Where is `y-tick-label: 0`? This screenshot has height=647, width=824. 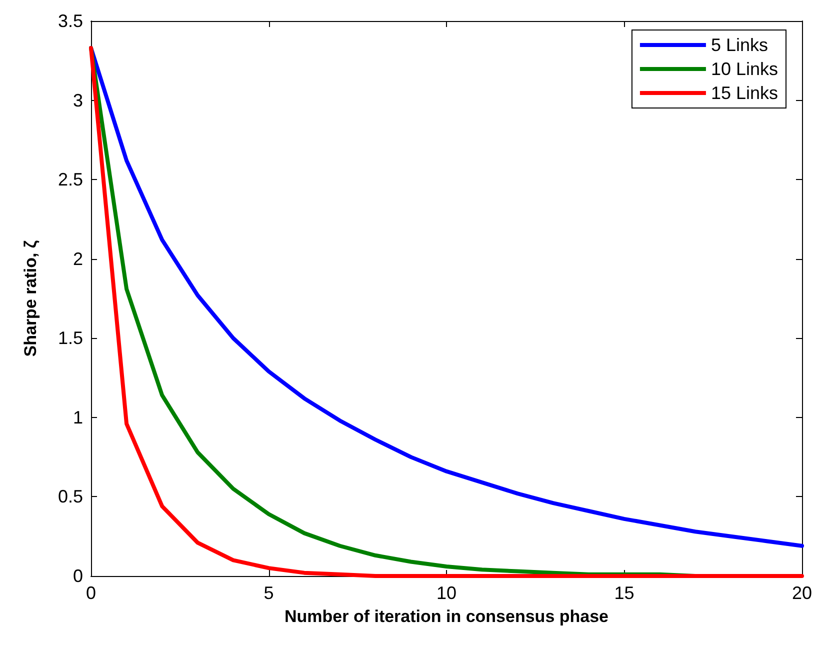
y-tick-label: 0 is located at coordinates (77, 576).